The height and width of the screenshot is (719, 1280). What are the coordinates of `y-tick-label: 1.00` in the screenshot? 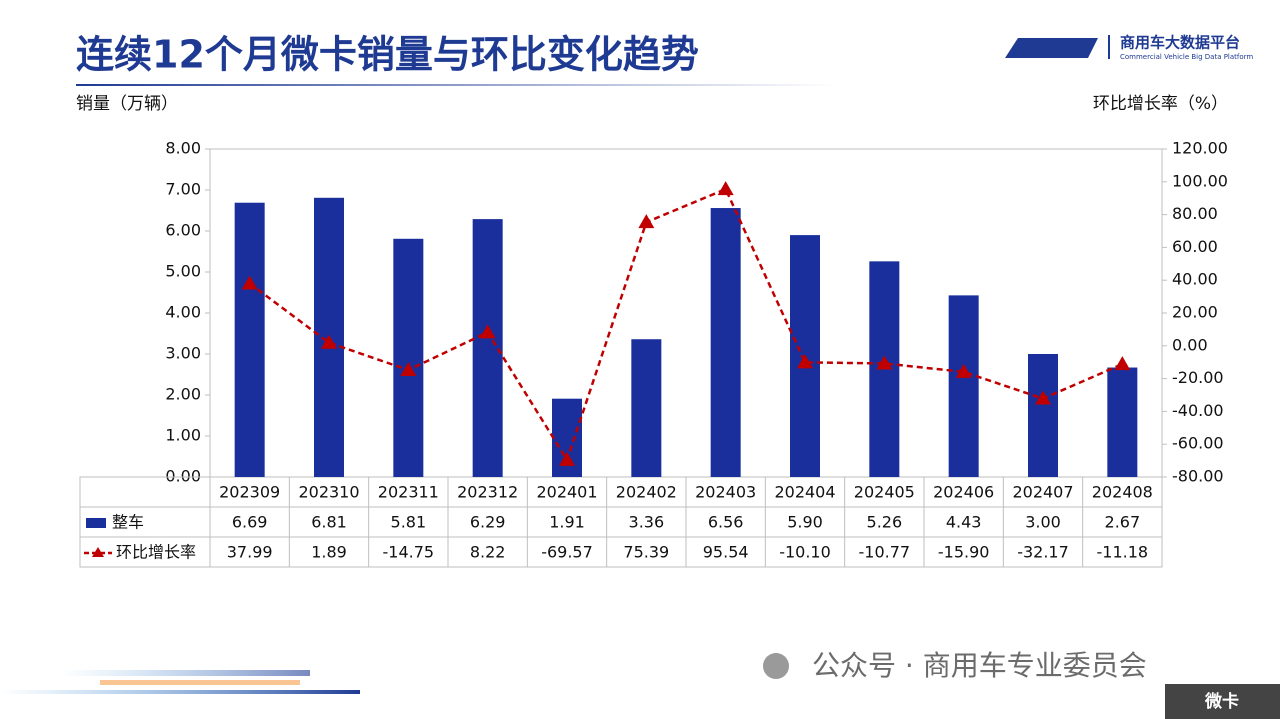 It's located at (183, 435).